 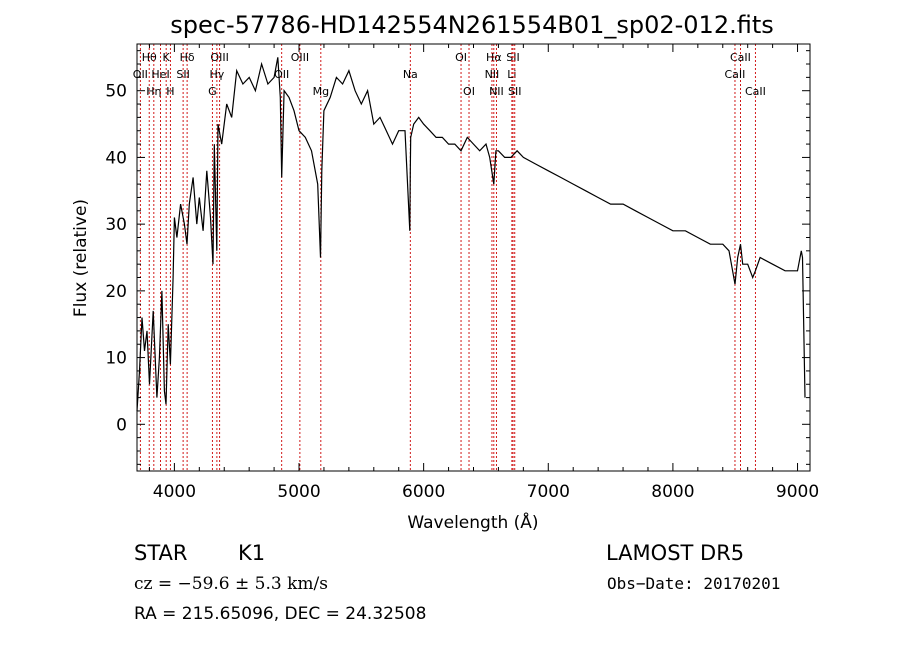 What do you see at coordinates (187, 57) in the screenshot?
I see `spectral-line-label: Hδ` at bounding box center [187, 57].